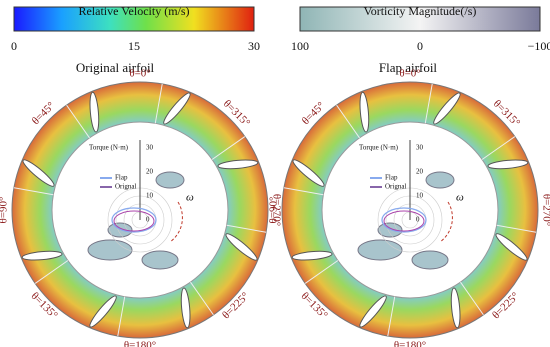  What do you see at coordinates (539, 46) in the screenshot?
I see `colorbar-tick-label: −100` at bounding box center [539, 46].